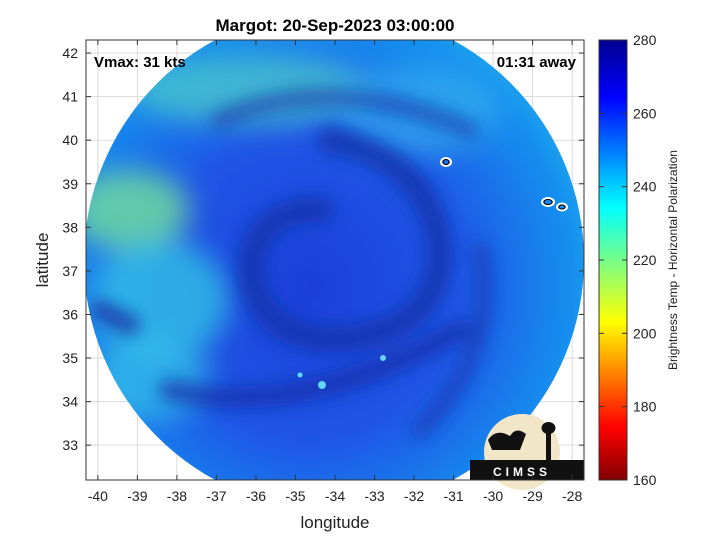  I want to click on y-tick-label: 35, so click(70, 358).